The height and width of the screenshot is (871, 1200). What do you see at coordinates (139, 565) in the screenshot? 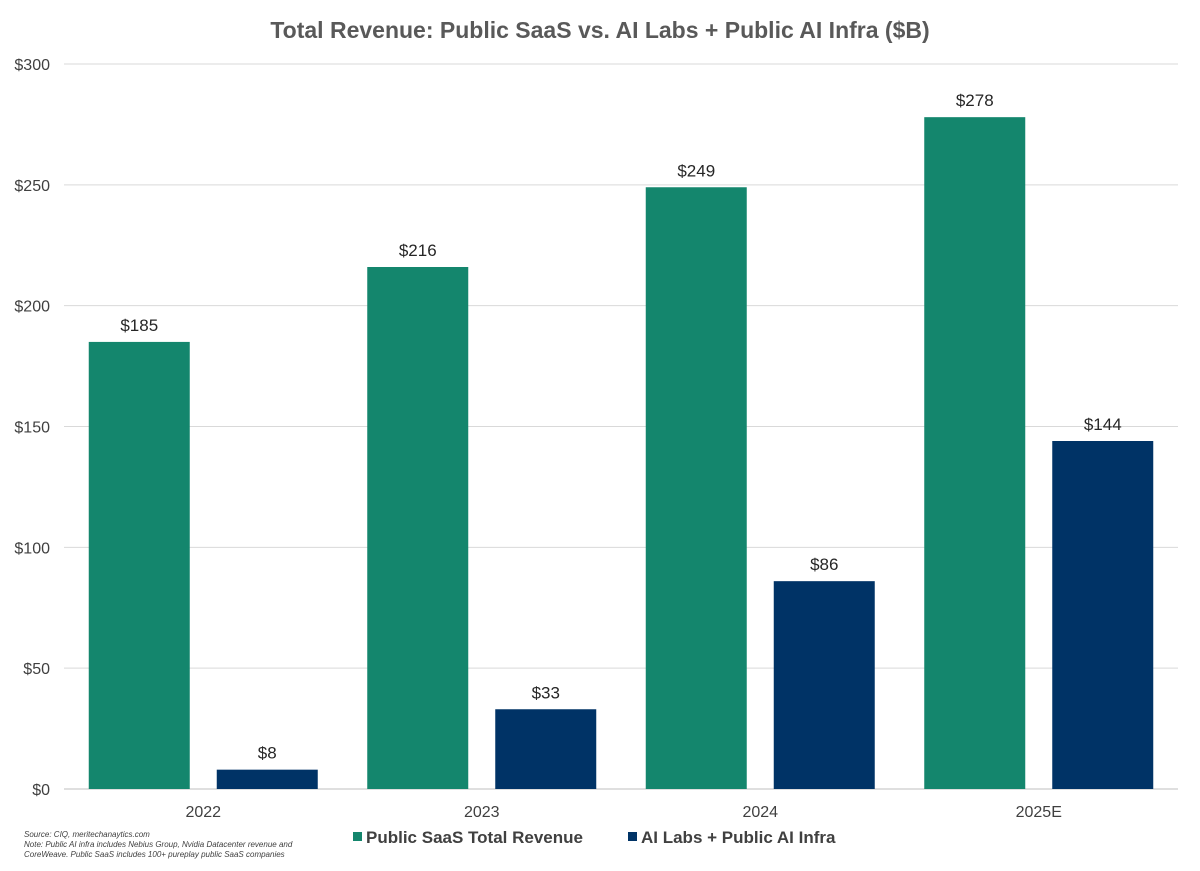
I see `bar-saas-2022` at bounding box center [139, 565].